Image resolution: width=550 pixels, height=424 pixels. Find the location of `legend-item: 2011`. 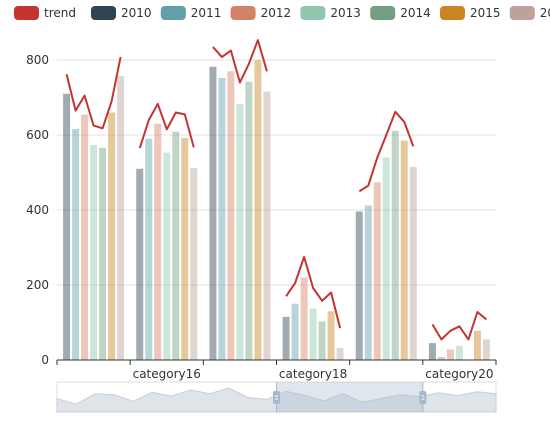

legend-item: 2011 is located at coordinates (191, 13).